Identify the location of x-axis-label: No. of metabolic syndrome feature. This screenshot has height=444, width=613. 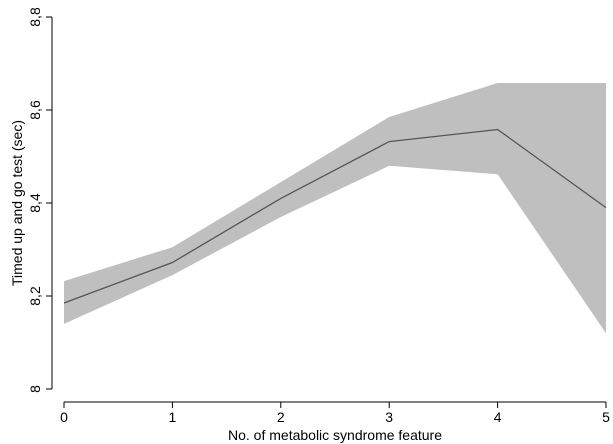
(335, 435).